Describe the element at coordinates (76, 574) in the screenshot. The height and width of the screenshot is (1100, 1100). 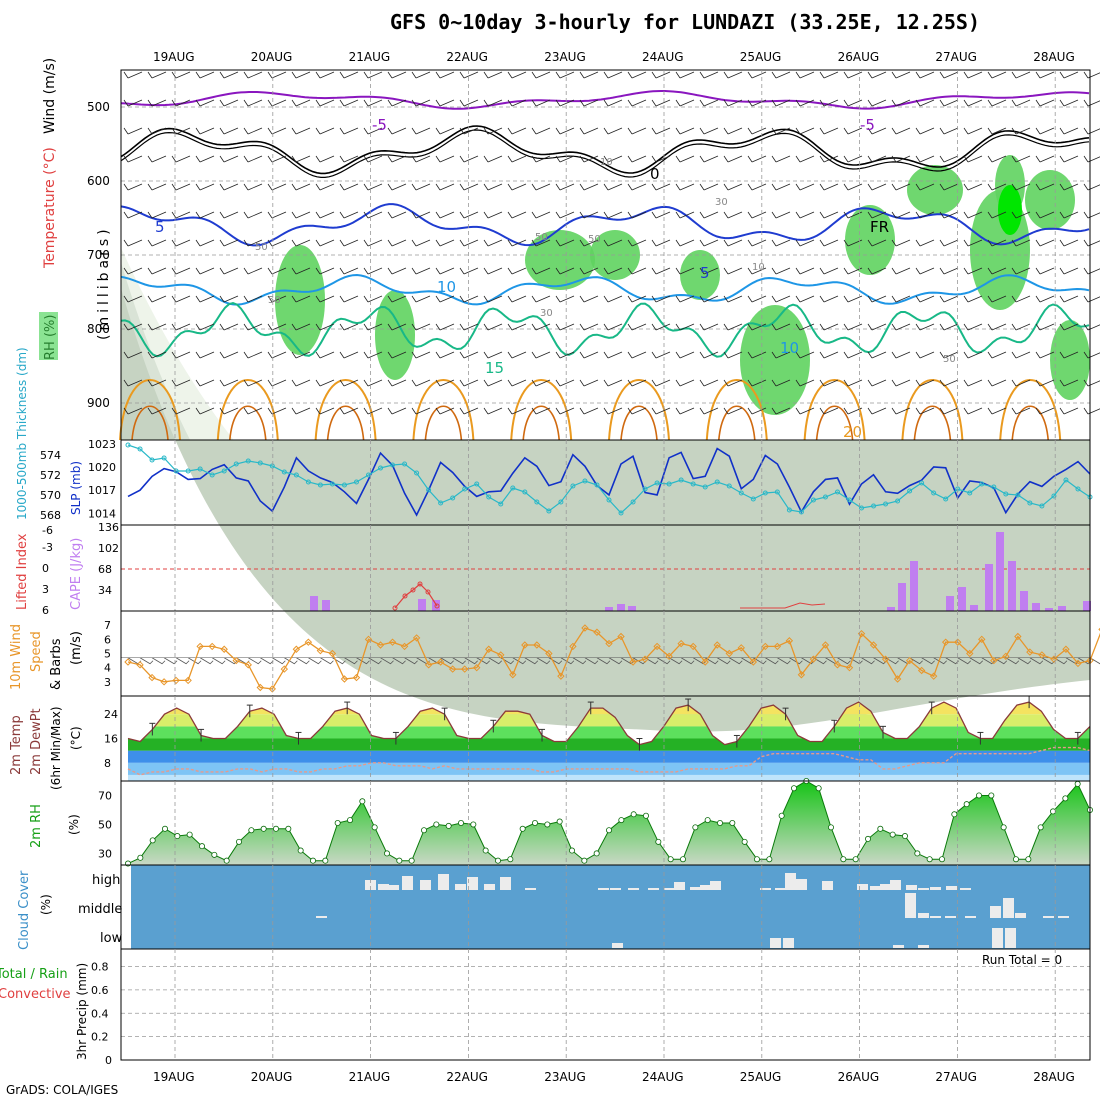
I see `cape-label-wrap: CAPE (J/kg)` at that location.